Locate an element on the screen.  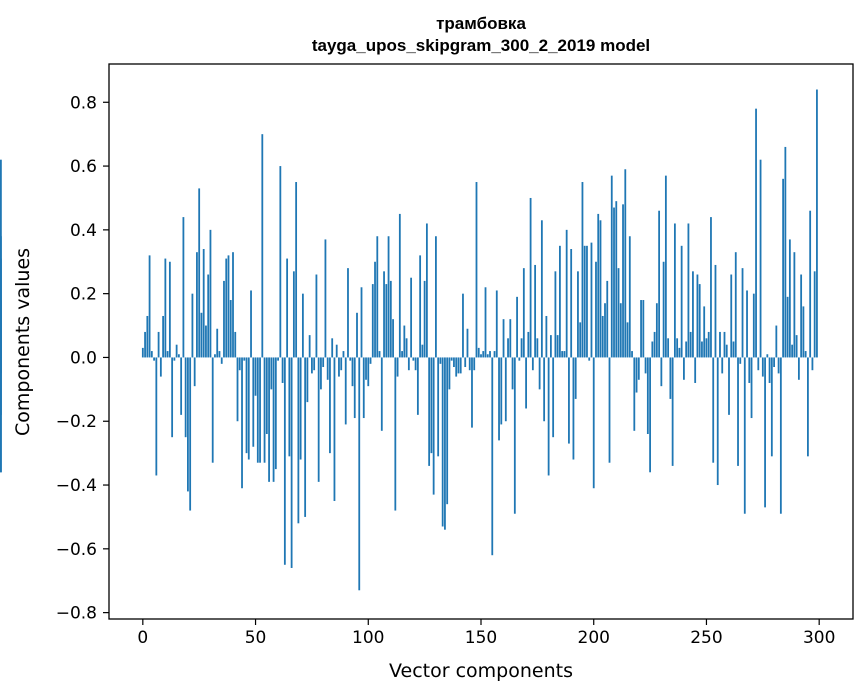
y-tick-label: −0.4 is located at coordinates (76, 486).